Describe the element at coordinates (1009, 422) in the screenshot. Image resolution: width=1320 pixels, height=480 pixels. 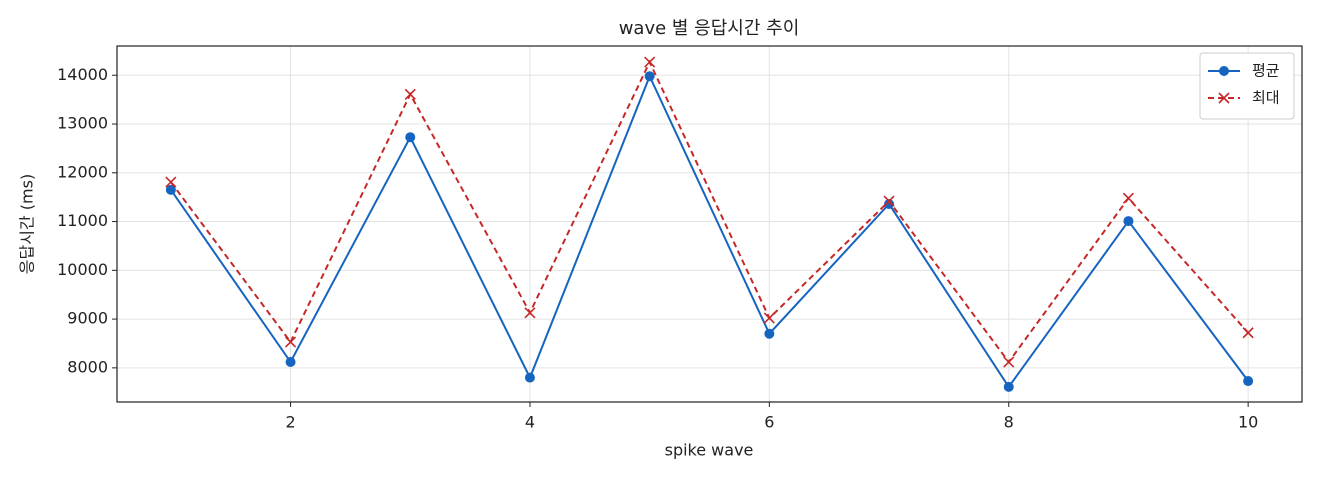
I see `x-tick-label: 8` at that location.